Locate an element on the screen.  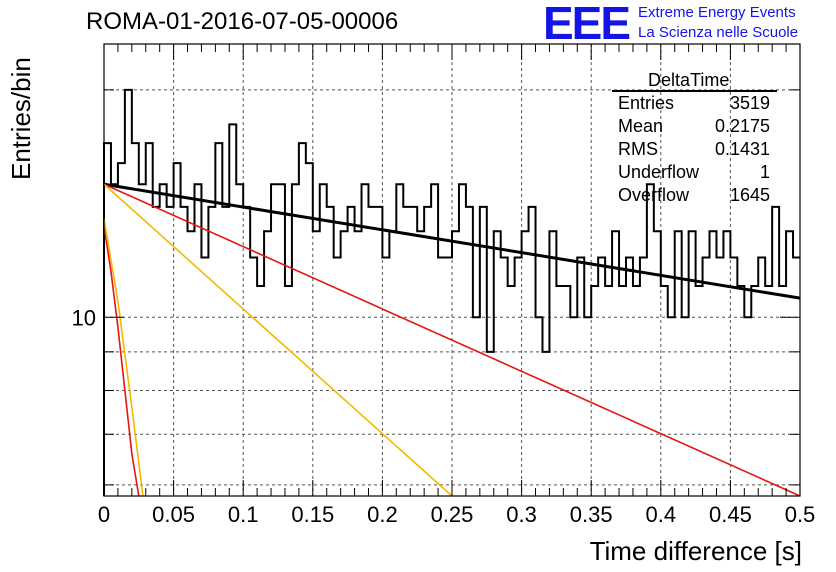
x-tick-label: 0 is located at coordinates (104, 514).